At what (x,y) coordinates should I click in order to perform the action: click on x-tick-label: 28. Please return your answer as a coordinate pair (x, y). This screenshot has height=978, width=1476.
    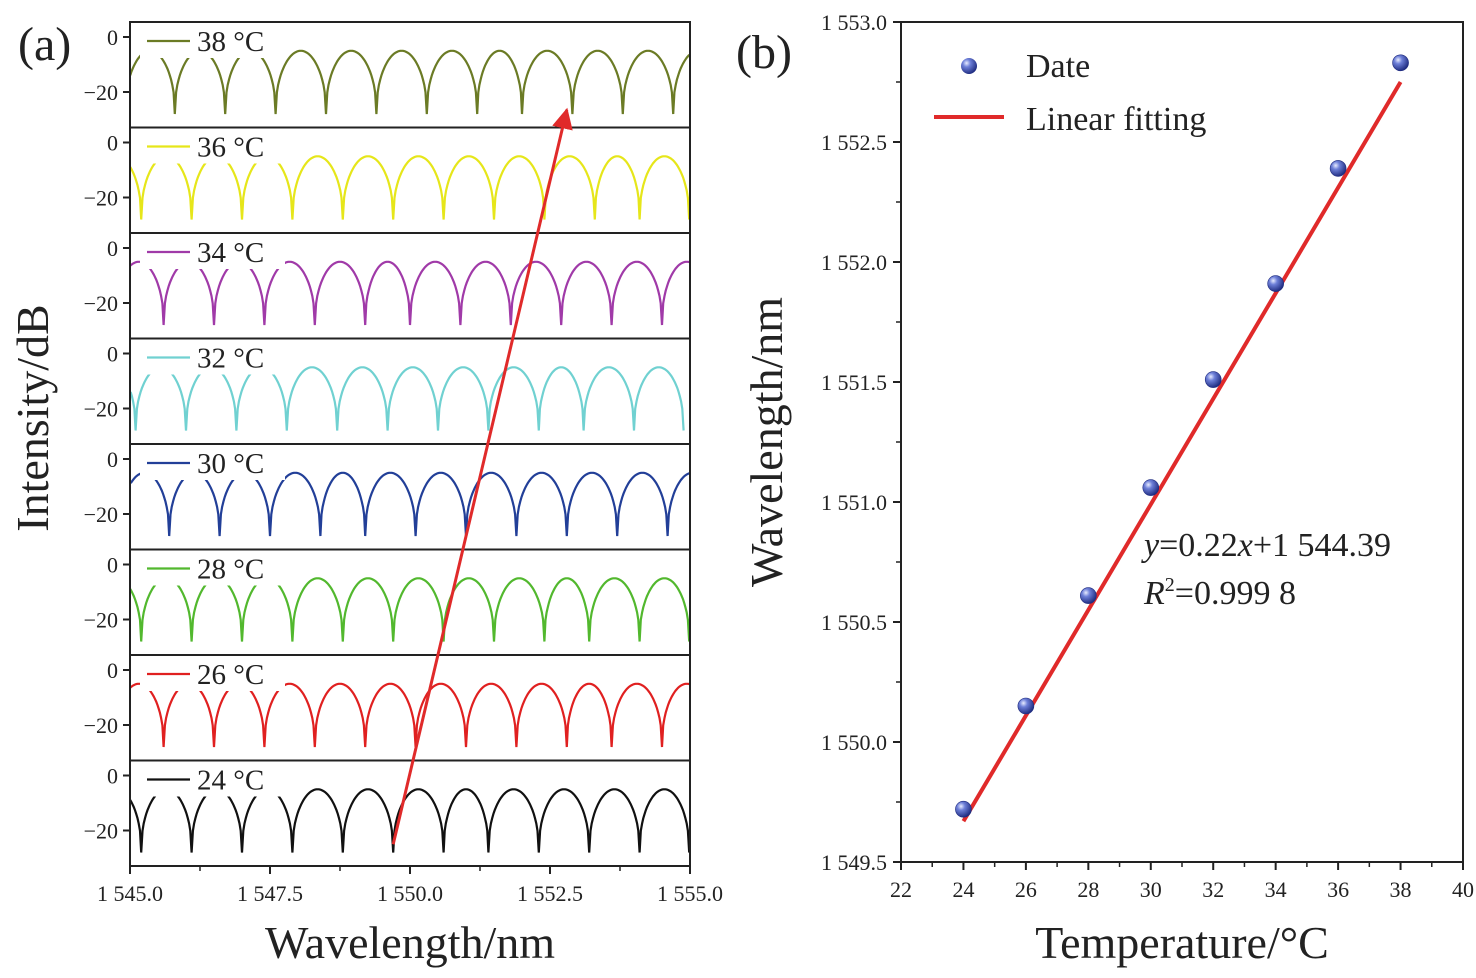
    Looking at the image, I should click on (1088, 889).